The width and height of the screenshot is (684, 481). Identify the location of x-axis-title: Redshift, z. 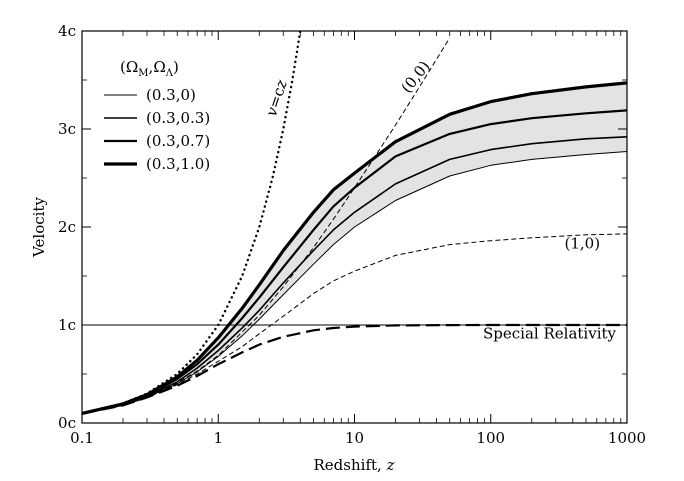
(354, 465).